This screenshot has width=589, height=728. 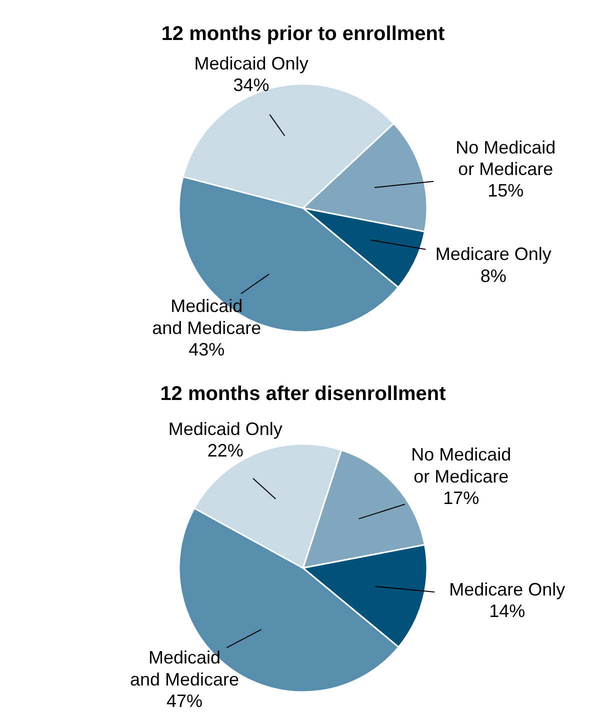 What do you see at coordinates (206, 349) in the screenshot?
I see `data-label: 43%` at bounding box center [206, 349].